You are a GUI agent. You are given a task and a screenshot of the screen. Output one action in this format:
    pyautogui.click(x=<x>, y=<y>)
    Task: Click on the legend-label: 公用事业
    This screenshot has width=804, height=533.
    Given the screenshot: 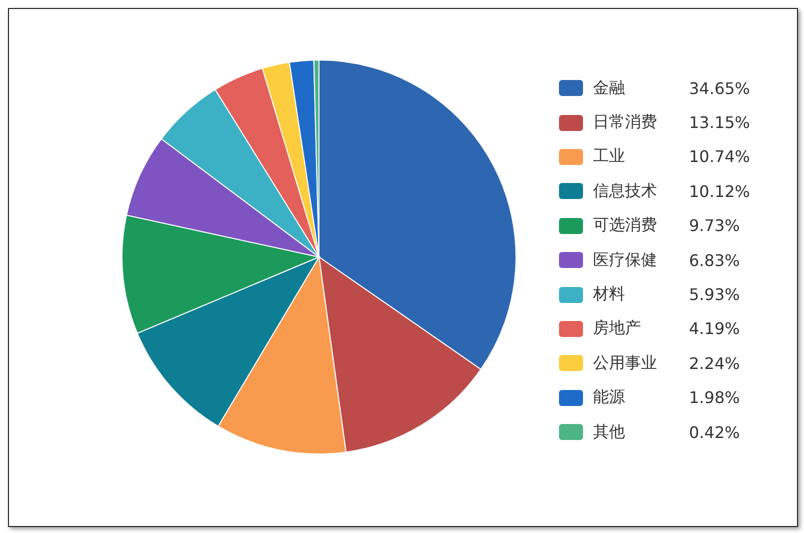 What is the action you would take?
    pyautogui.click(x=625, y=363)
    